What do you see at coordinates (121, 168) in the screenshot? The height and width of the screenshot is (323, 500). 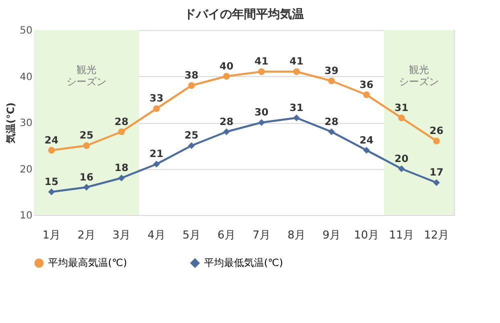 I see `data-label: 18` at bounding box center [121, 168].